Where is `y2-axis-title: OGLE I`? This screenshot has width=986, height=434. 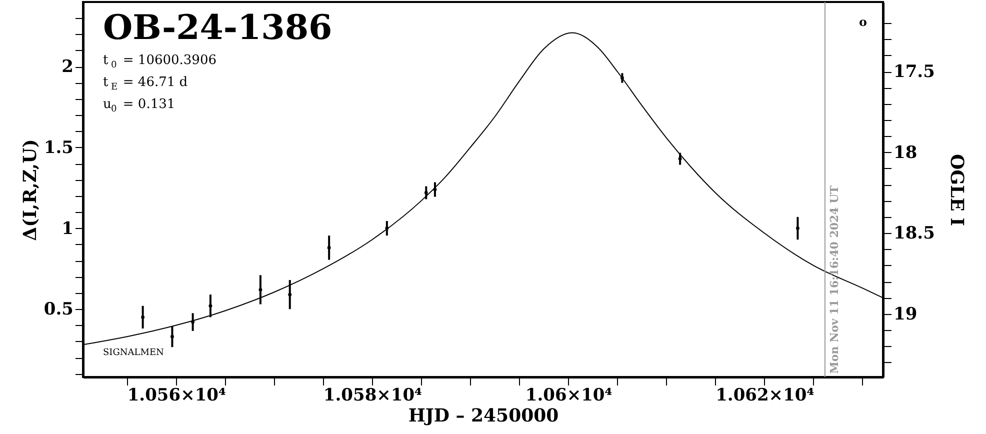 y2-axis-title: OGLE I is located at coordinates (956, 190).